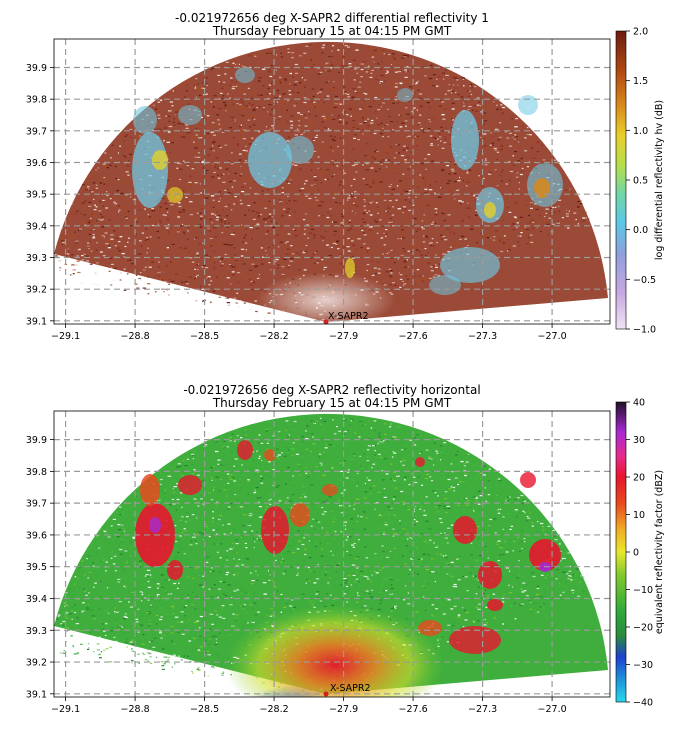  Describe the element at coordinates (542, 188) in the screenshot. I see `echo-region` at that location.